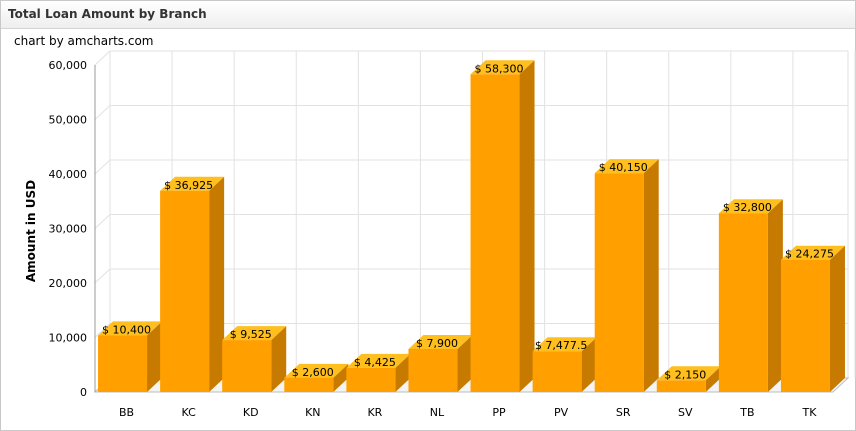 This screenshot has height=431, width=856. I want to click on x-tick-label: KR, so click(374, 412).